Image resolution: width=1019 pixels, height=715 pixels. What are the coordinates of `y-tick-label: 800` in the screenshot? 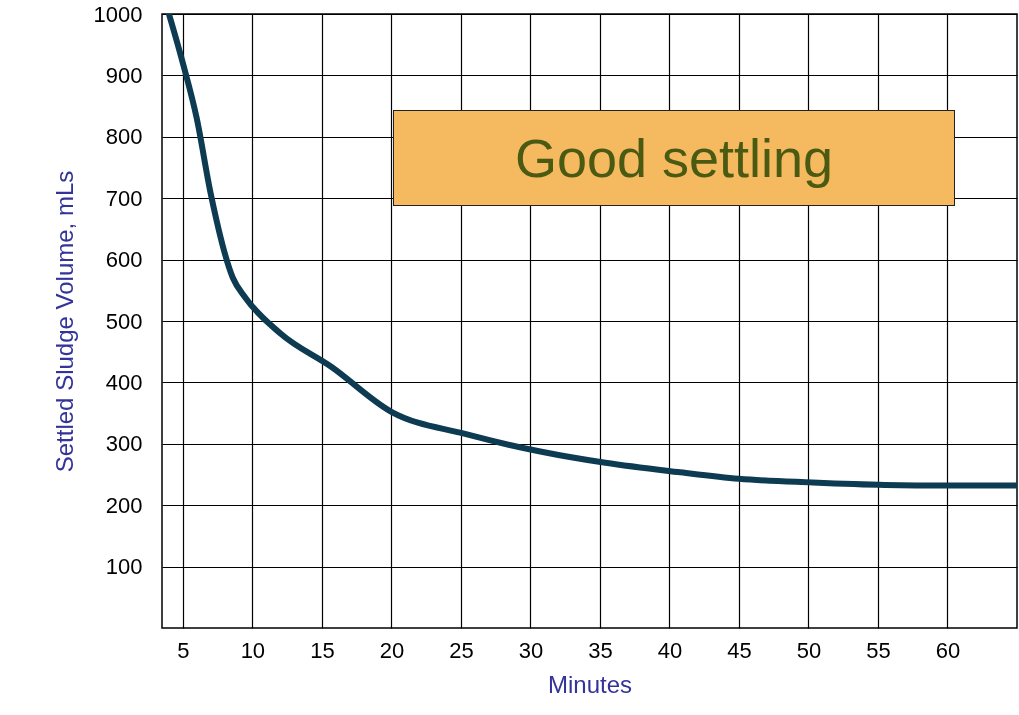 It's located at (124, 137).